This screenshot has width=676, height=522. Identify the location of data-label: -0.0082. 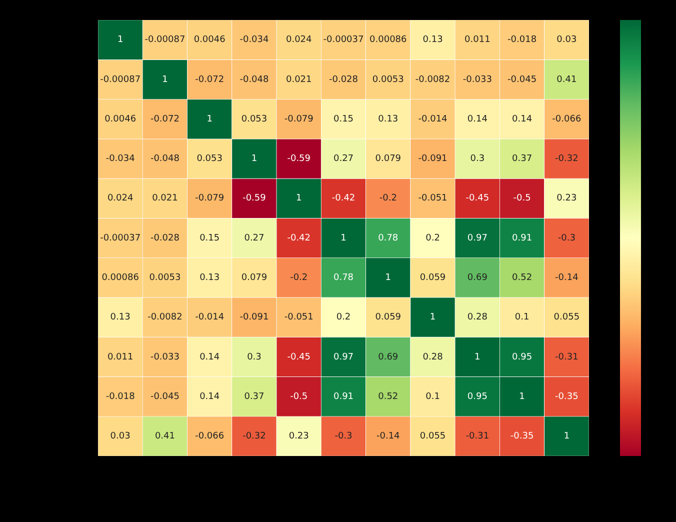
(432, 79).